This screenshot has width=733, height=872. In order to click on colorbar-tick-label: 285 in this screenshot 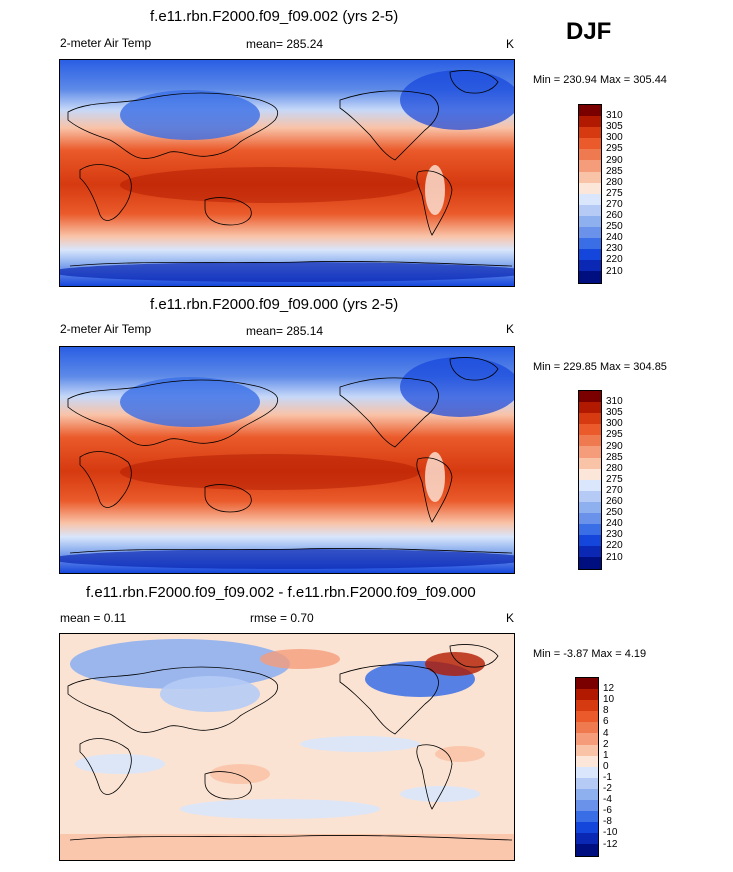, I will do `click(614, 457)`.